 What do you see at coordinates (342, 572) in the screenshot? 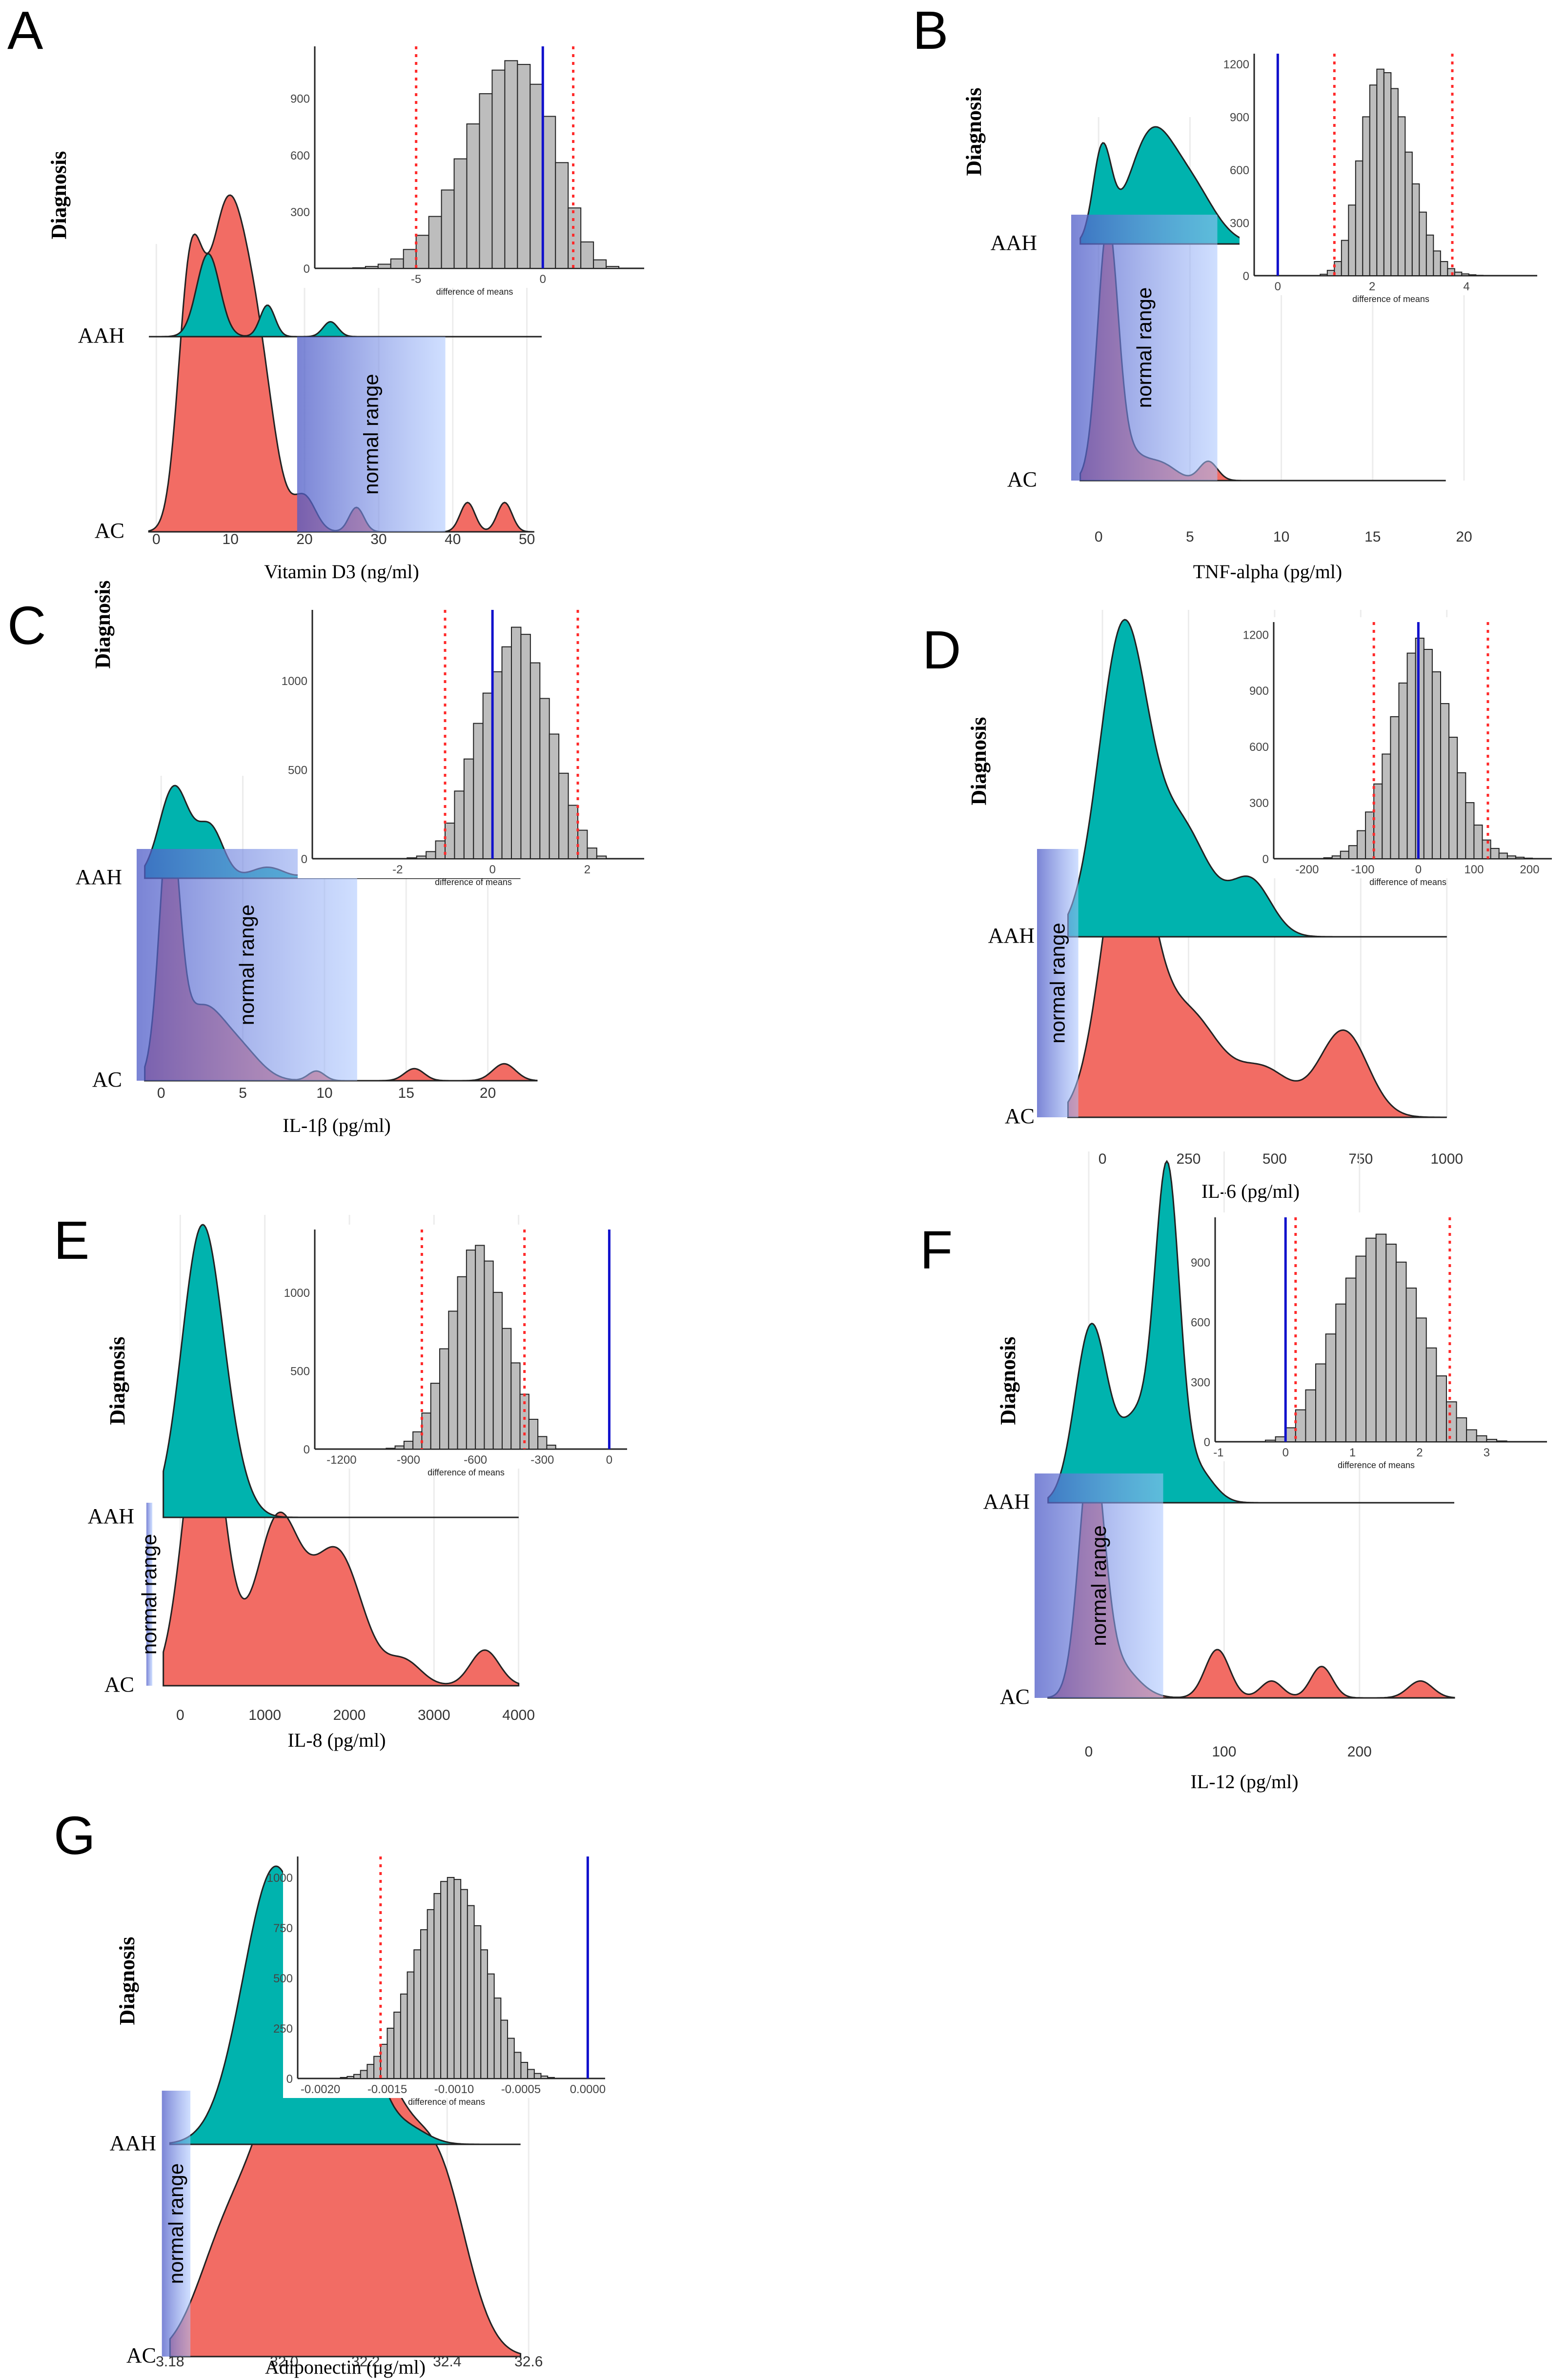
I see `x-axis-label: Vitamin D3 (ng/ml)` at bounding box center [342, 572].